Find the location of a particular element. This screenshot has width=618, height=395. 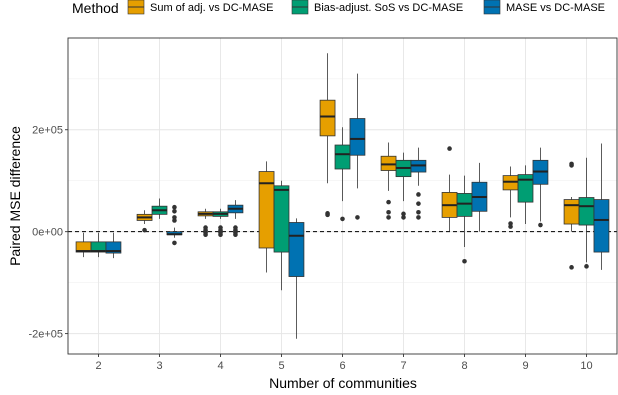

y-tick-label: 0e+00 is located at coordinates (47, 233).